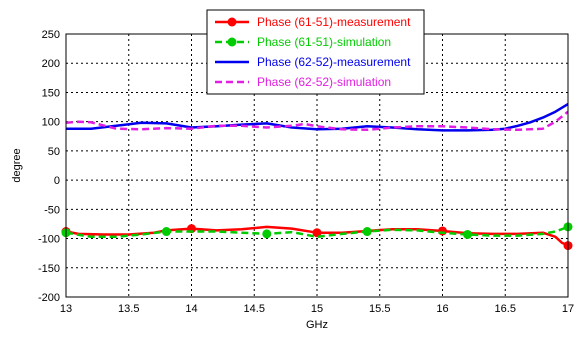  What do you see at coordinates (17, 165) in the screenshot?
I see `y-axis-label: degree` at bounding box center [17, 165].